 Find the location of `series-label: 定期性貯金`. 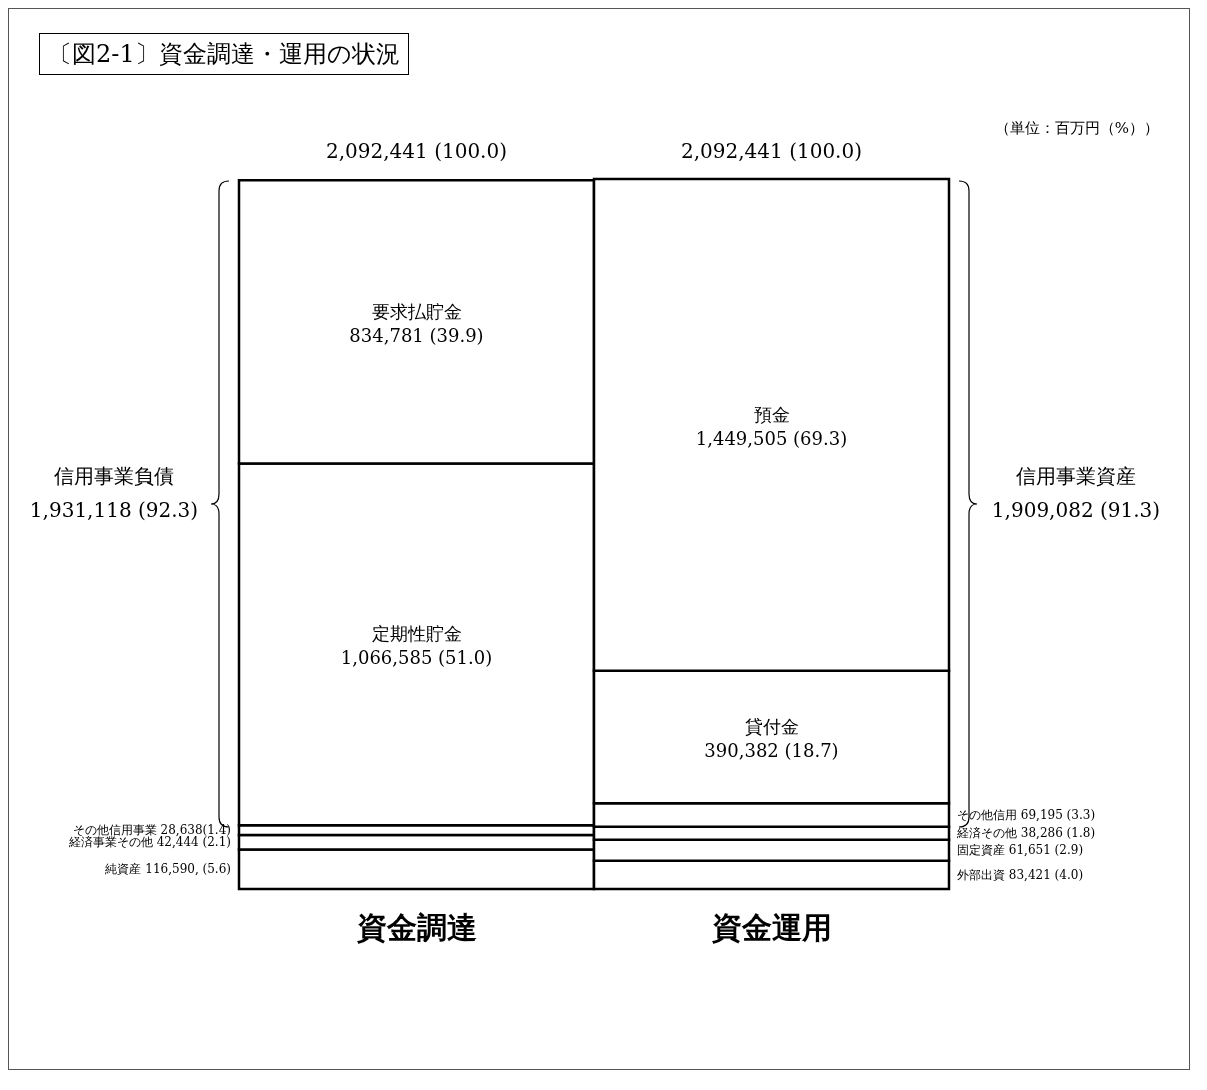

series-label: 定期性貯金 is located at coordinates (416, 634).